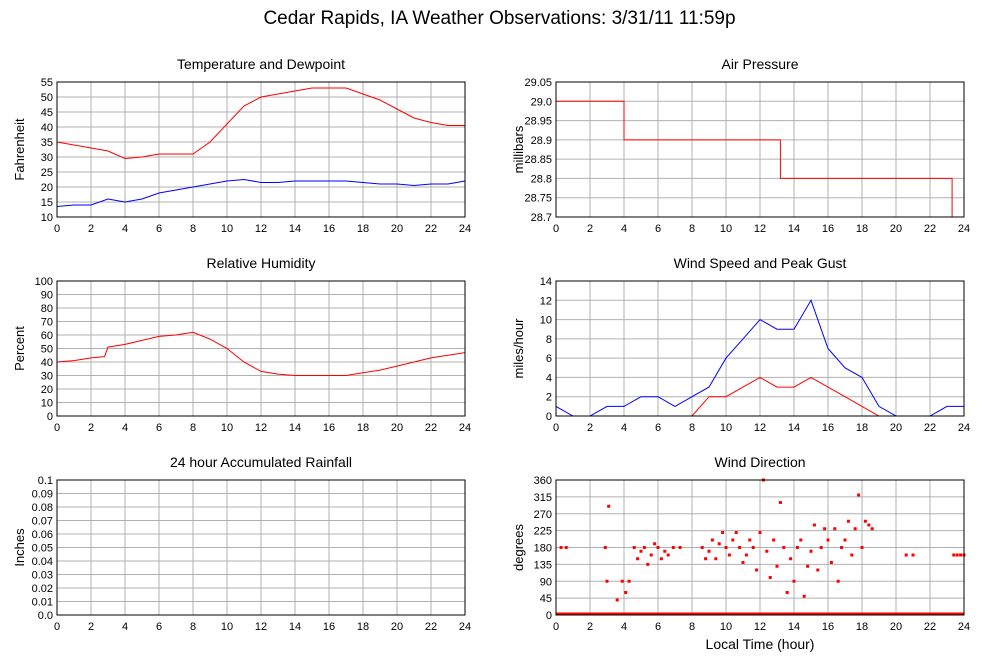 This screenshot has width=999, height=659. Describe the element at coordinates (541, 218) in the screenshot. I see `y-tick-label: 28.7` at that location.